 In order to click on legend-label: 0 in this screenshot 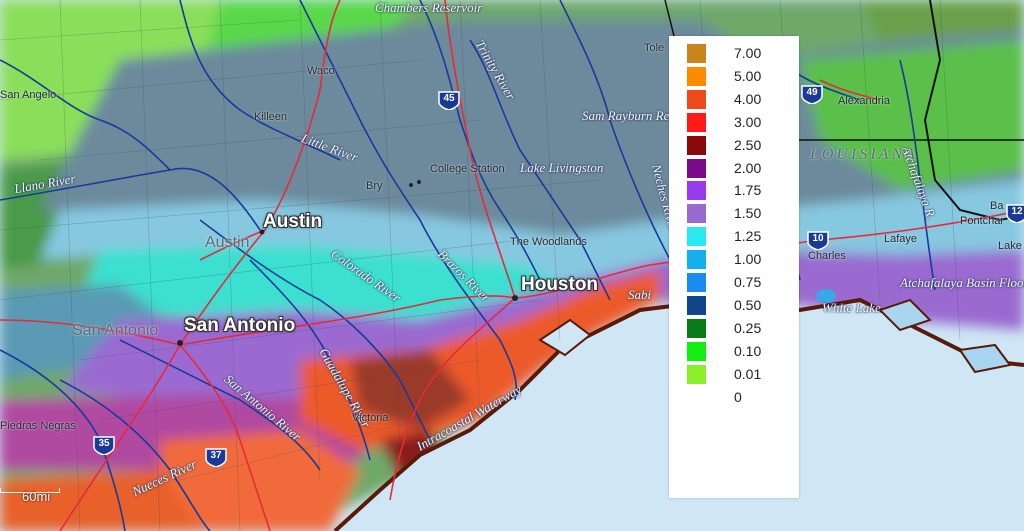, I will do `click(738, 396)`.